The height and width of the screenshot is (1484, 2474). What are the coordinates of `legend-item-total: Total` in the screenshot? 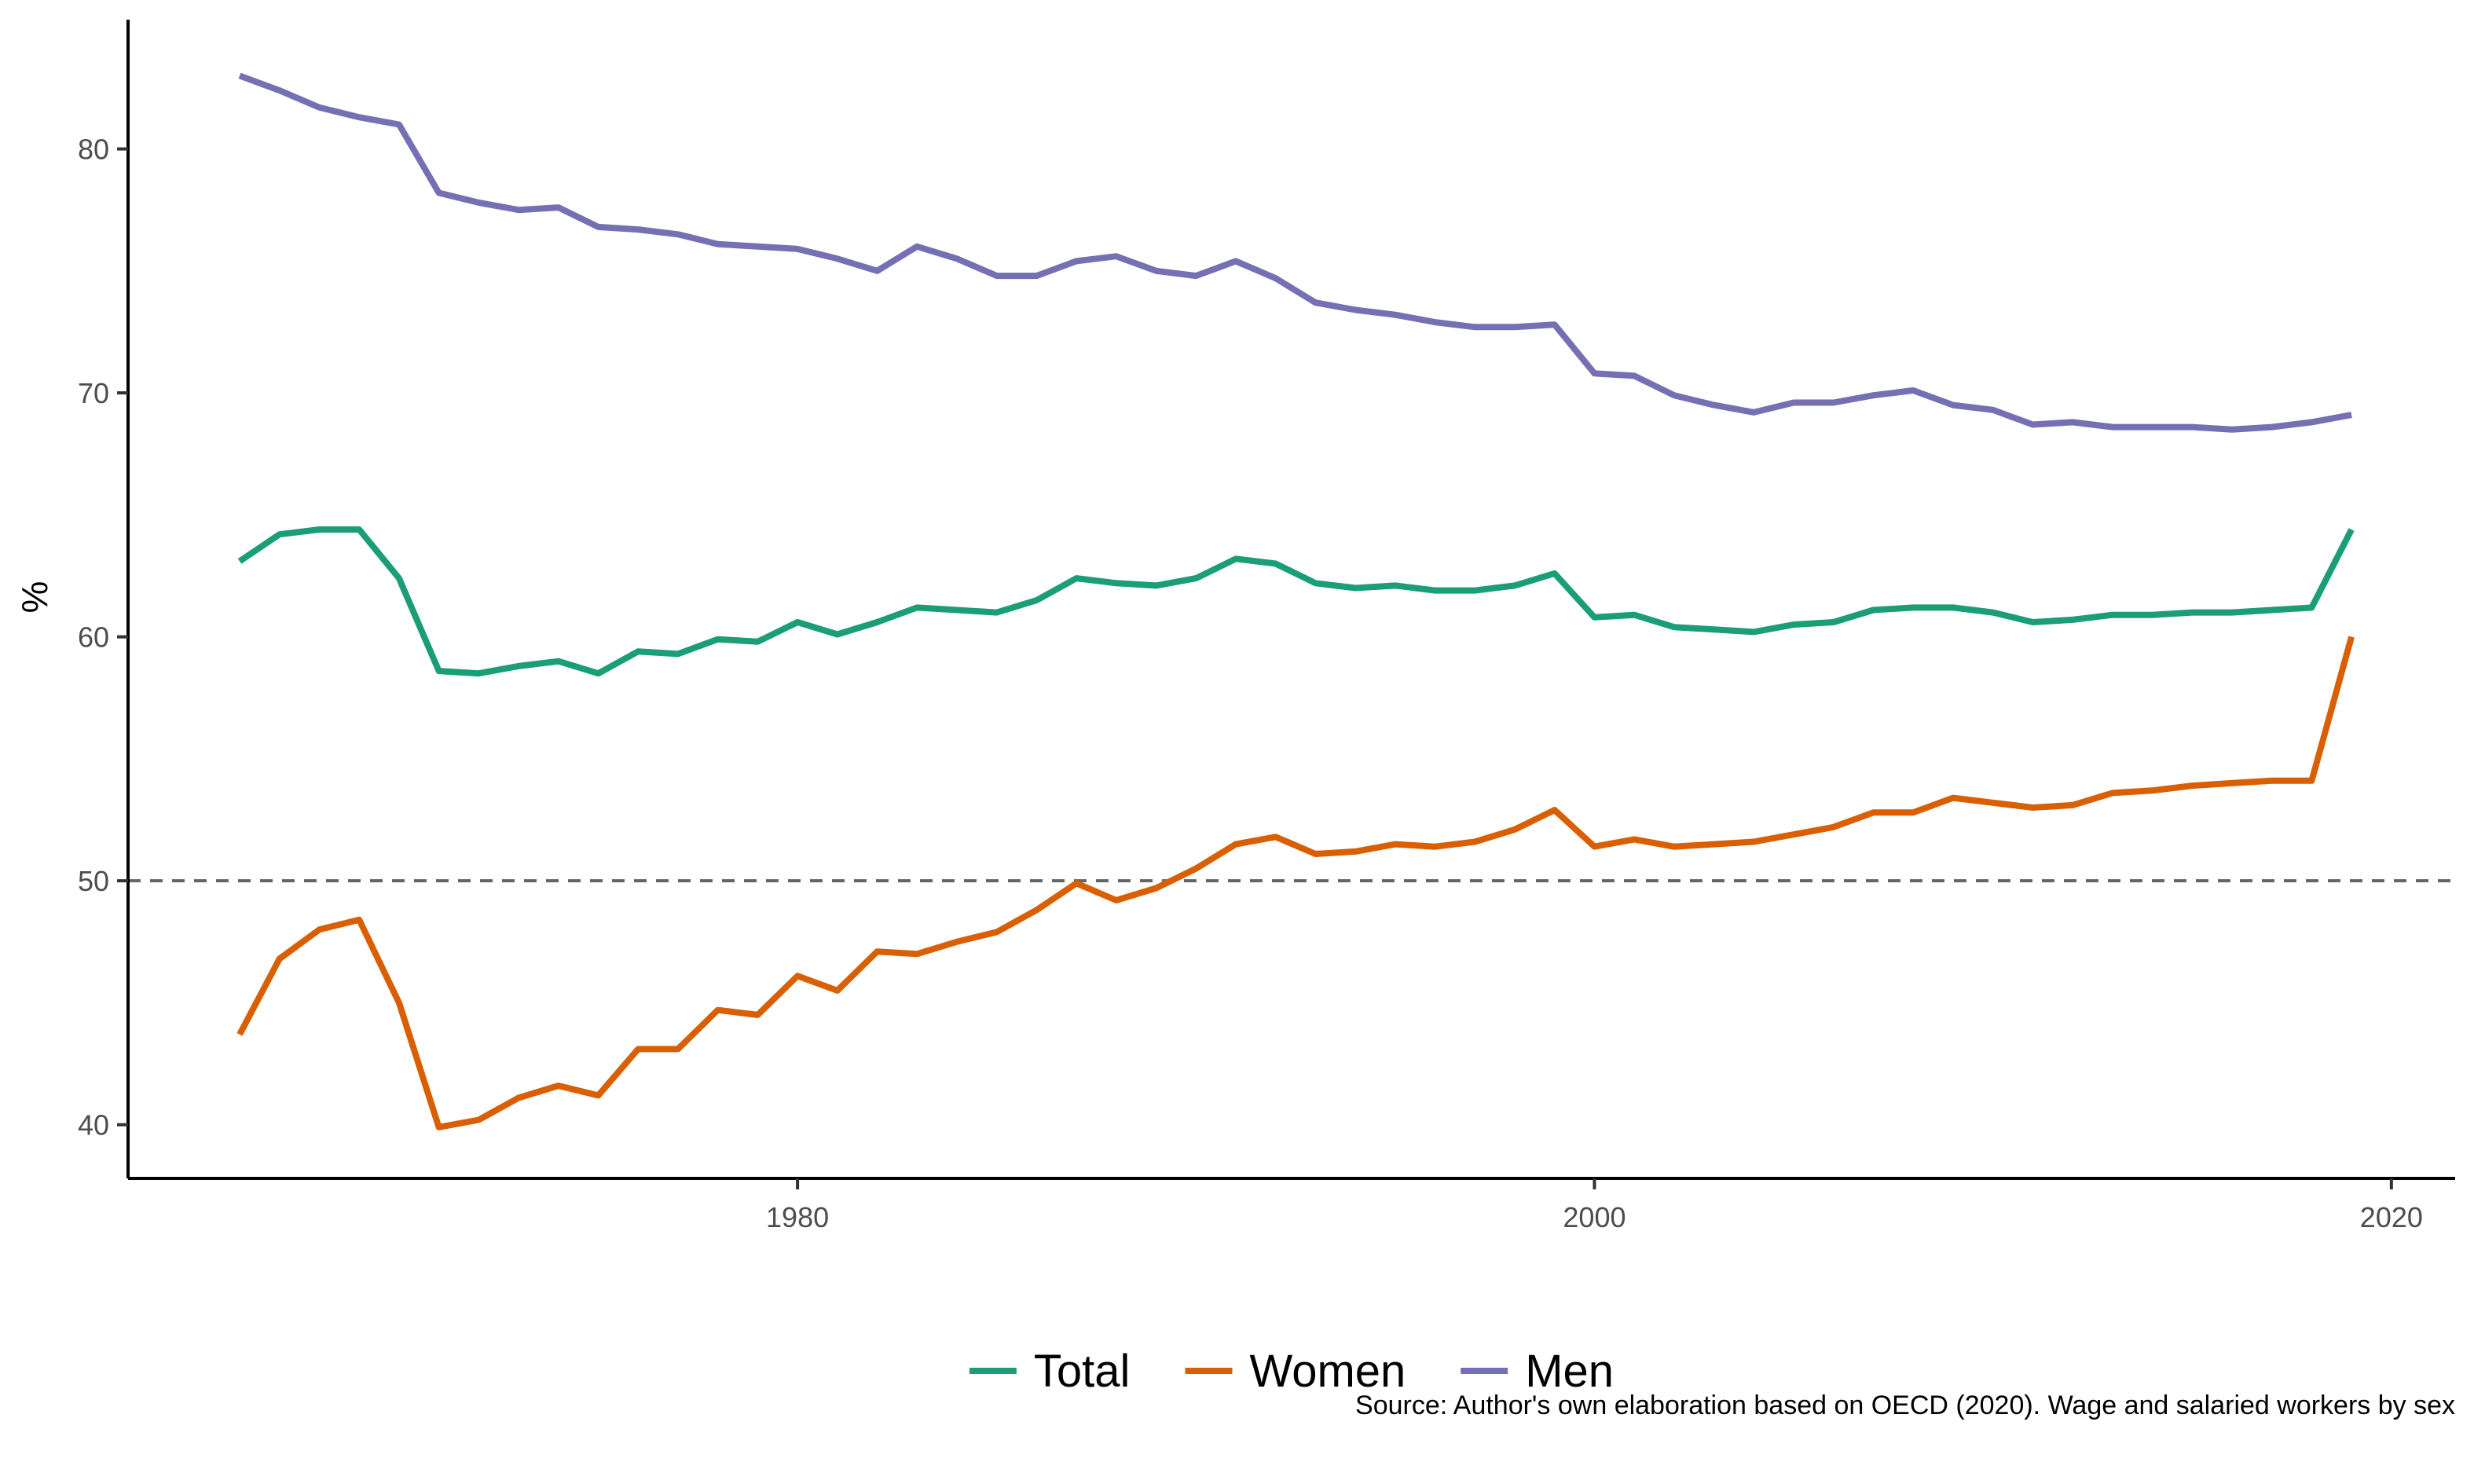 It's located at (1050, 1371).